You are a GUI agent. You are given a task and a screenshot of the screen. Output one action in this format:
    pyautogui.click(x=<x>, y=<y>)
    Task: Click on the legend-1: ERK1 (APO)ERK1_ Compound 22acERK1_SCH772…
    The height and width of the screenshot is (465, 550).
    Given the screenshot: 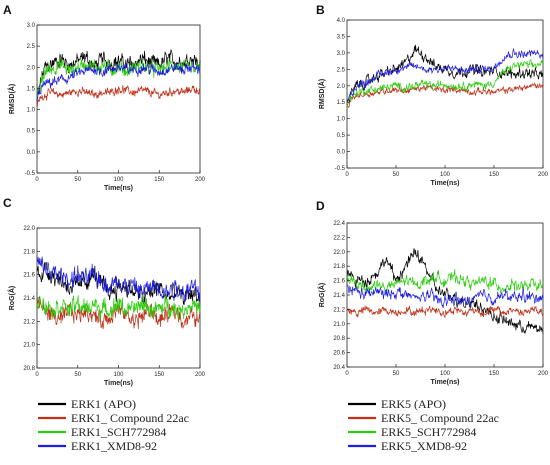 What is the action you would take?
    pyautogui.click(x=113, y=425)
    